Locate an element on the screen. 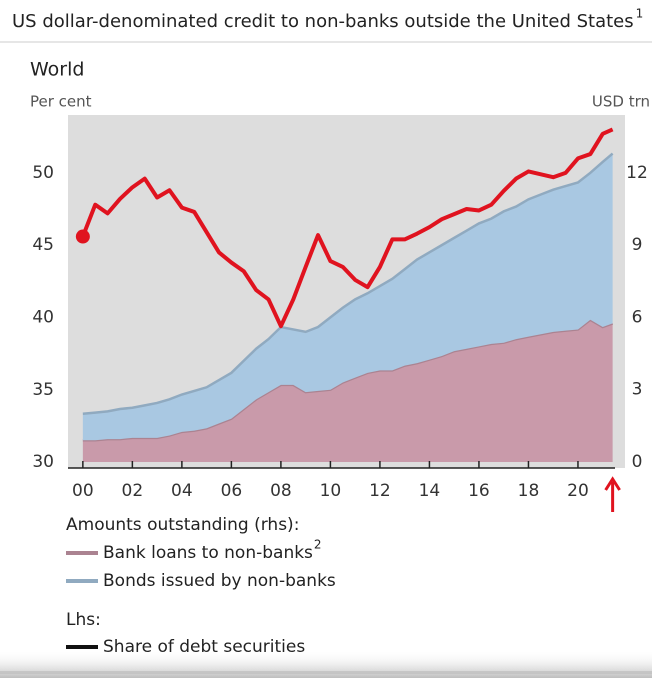 This screenshot has width=652, height=678. y-axis-label: Per cent is located at coordinates (61, 102).